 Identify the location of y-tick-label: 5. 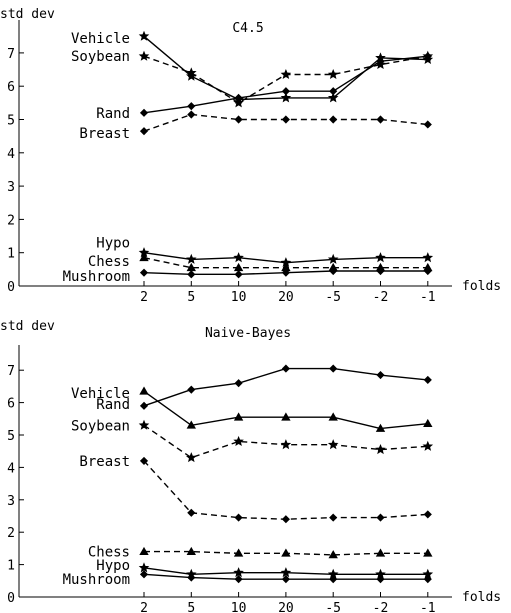
(11, 121).